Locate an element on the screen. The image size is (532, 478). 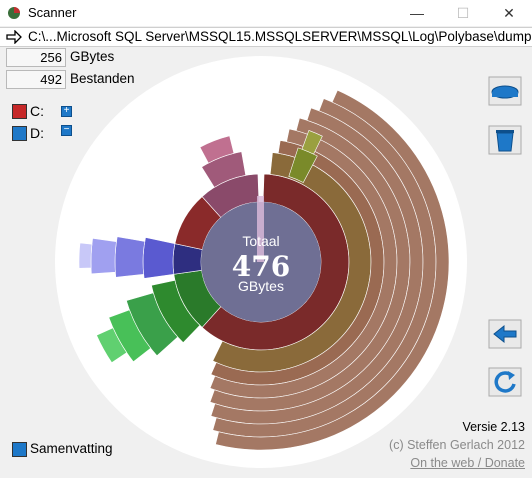
center-disk is located at coordinates (261, 262).